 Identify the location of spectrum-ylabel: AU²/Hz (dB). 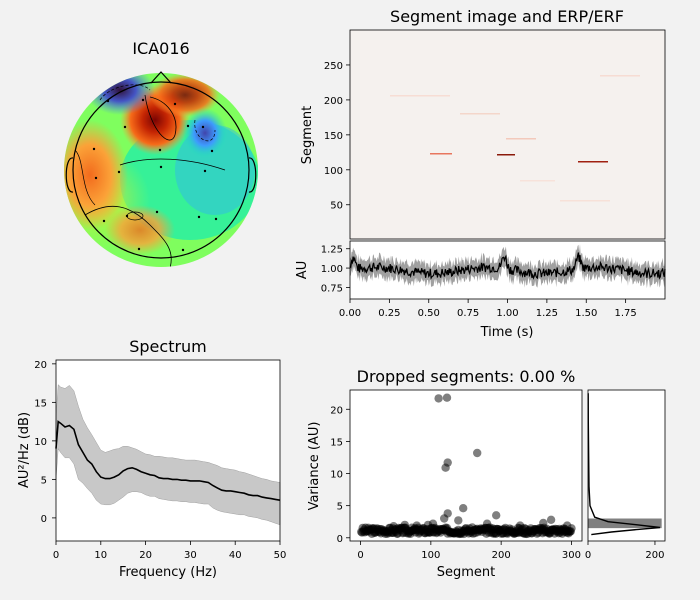
(24, 450).